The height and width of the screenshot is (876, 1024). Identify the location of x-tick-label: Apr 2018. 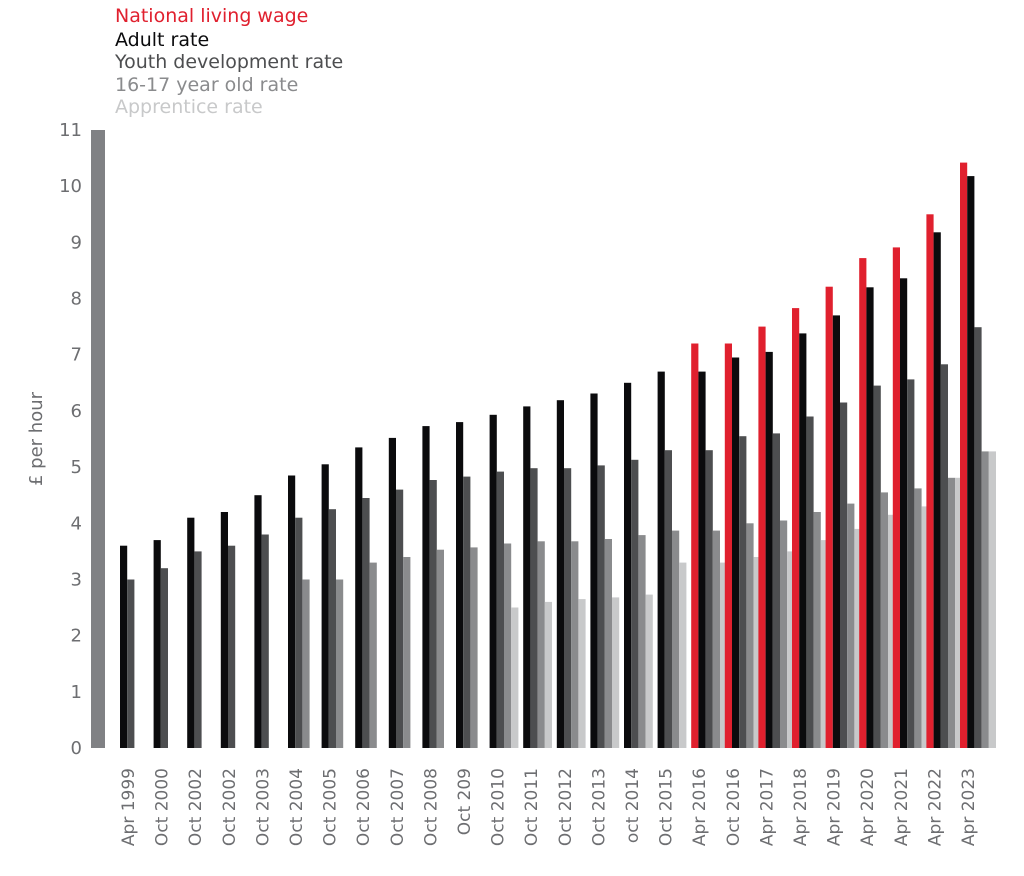
(801, 807).